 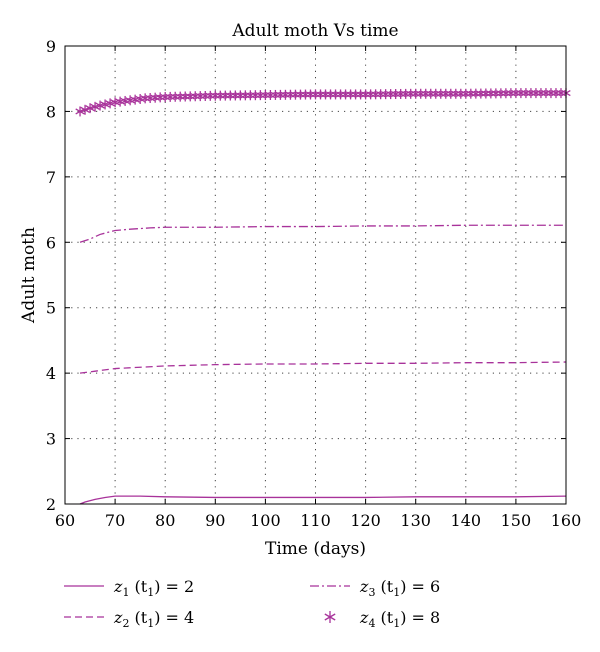 I want to click on x-tick-label: 60, so click(x=65, y=520).